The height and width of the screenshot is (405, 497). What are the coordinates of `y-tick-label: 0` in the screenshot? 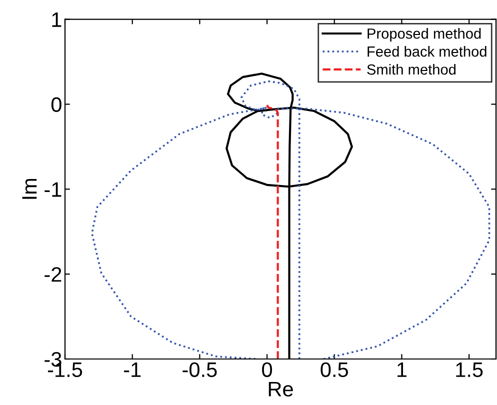 It's located at (56, 104).